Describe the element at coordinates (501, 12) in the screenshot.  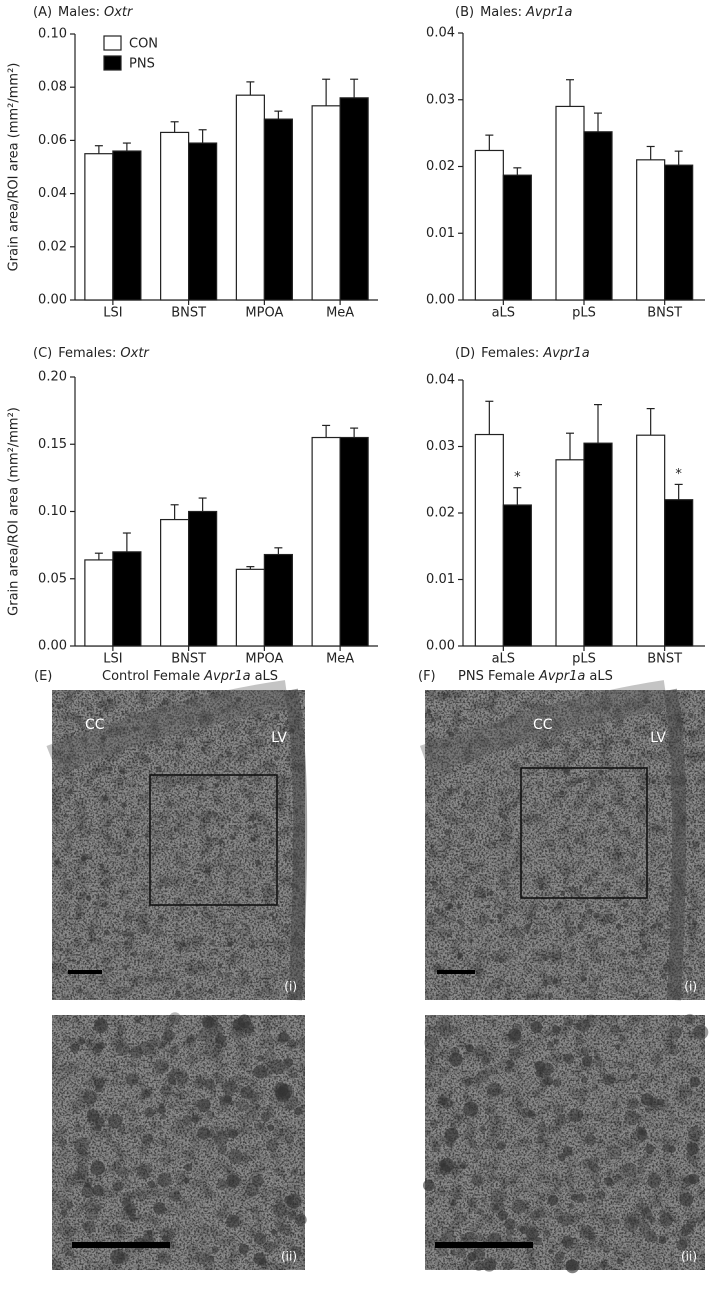
I see `title-text: Males:` at that location.